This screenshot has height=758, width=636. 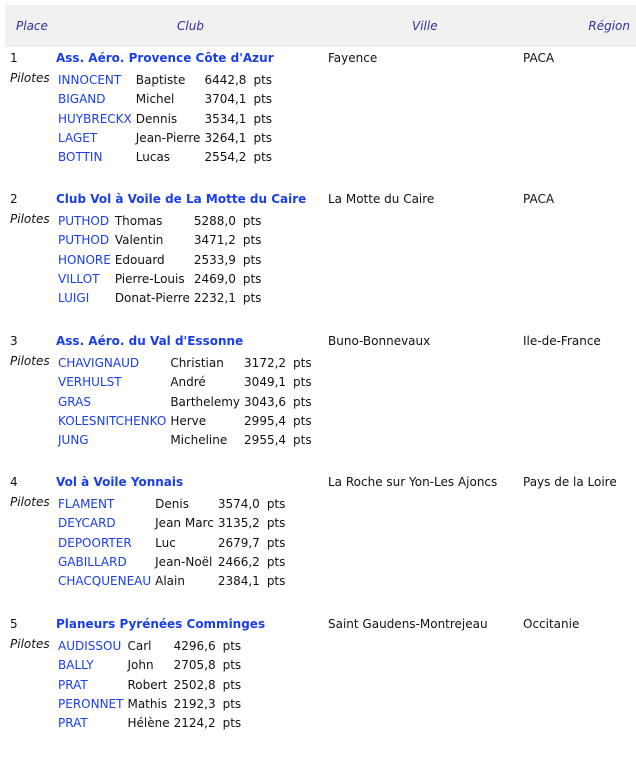 I want to click on pilot-name-link: VILLOT, so click(x=79, y=278).